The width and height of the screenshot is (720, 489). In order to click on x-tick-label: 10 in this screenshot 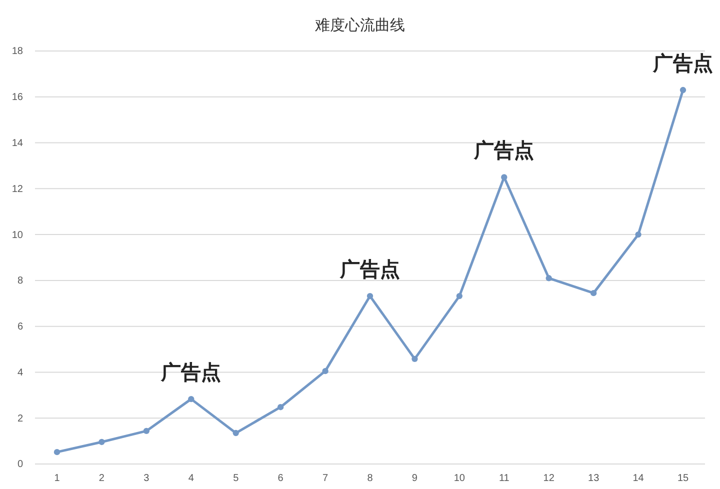, I will do `click(460, 478)`.